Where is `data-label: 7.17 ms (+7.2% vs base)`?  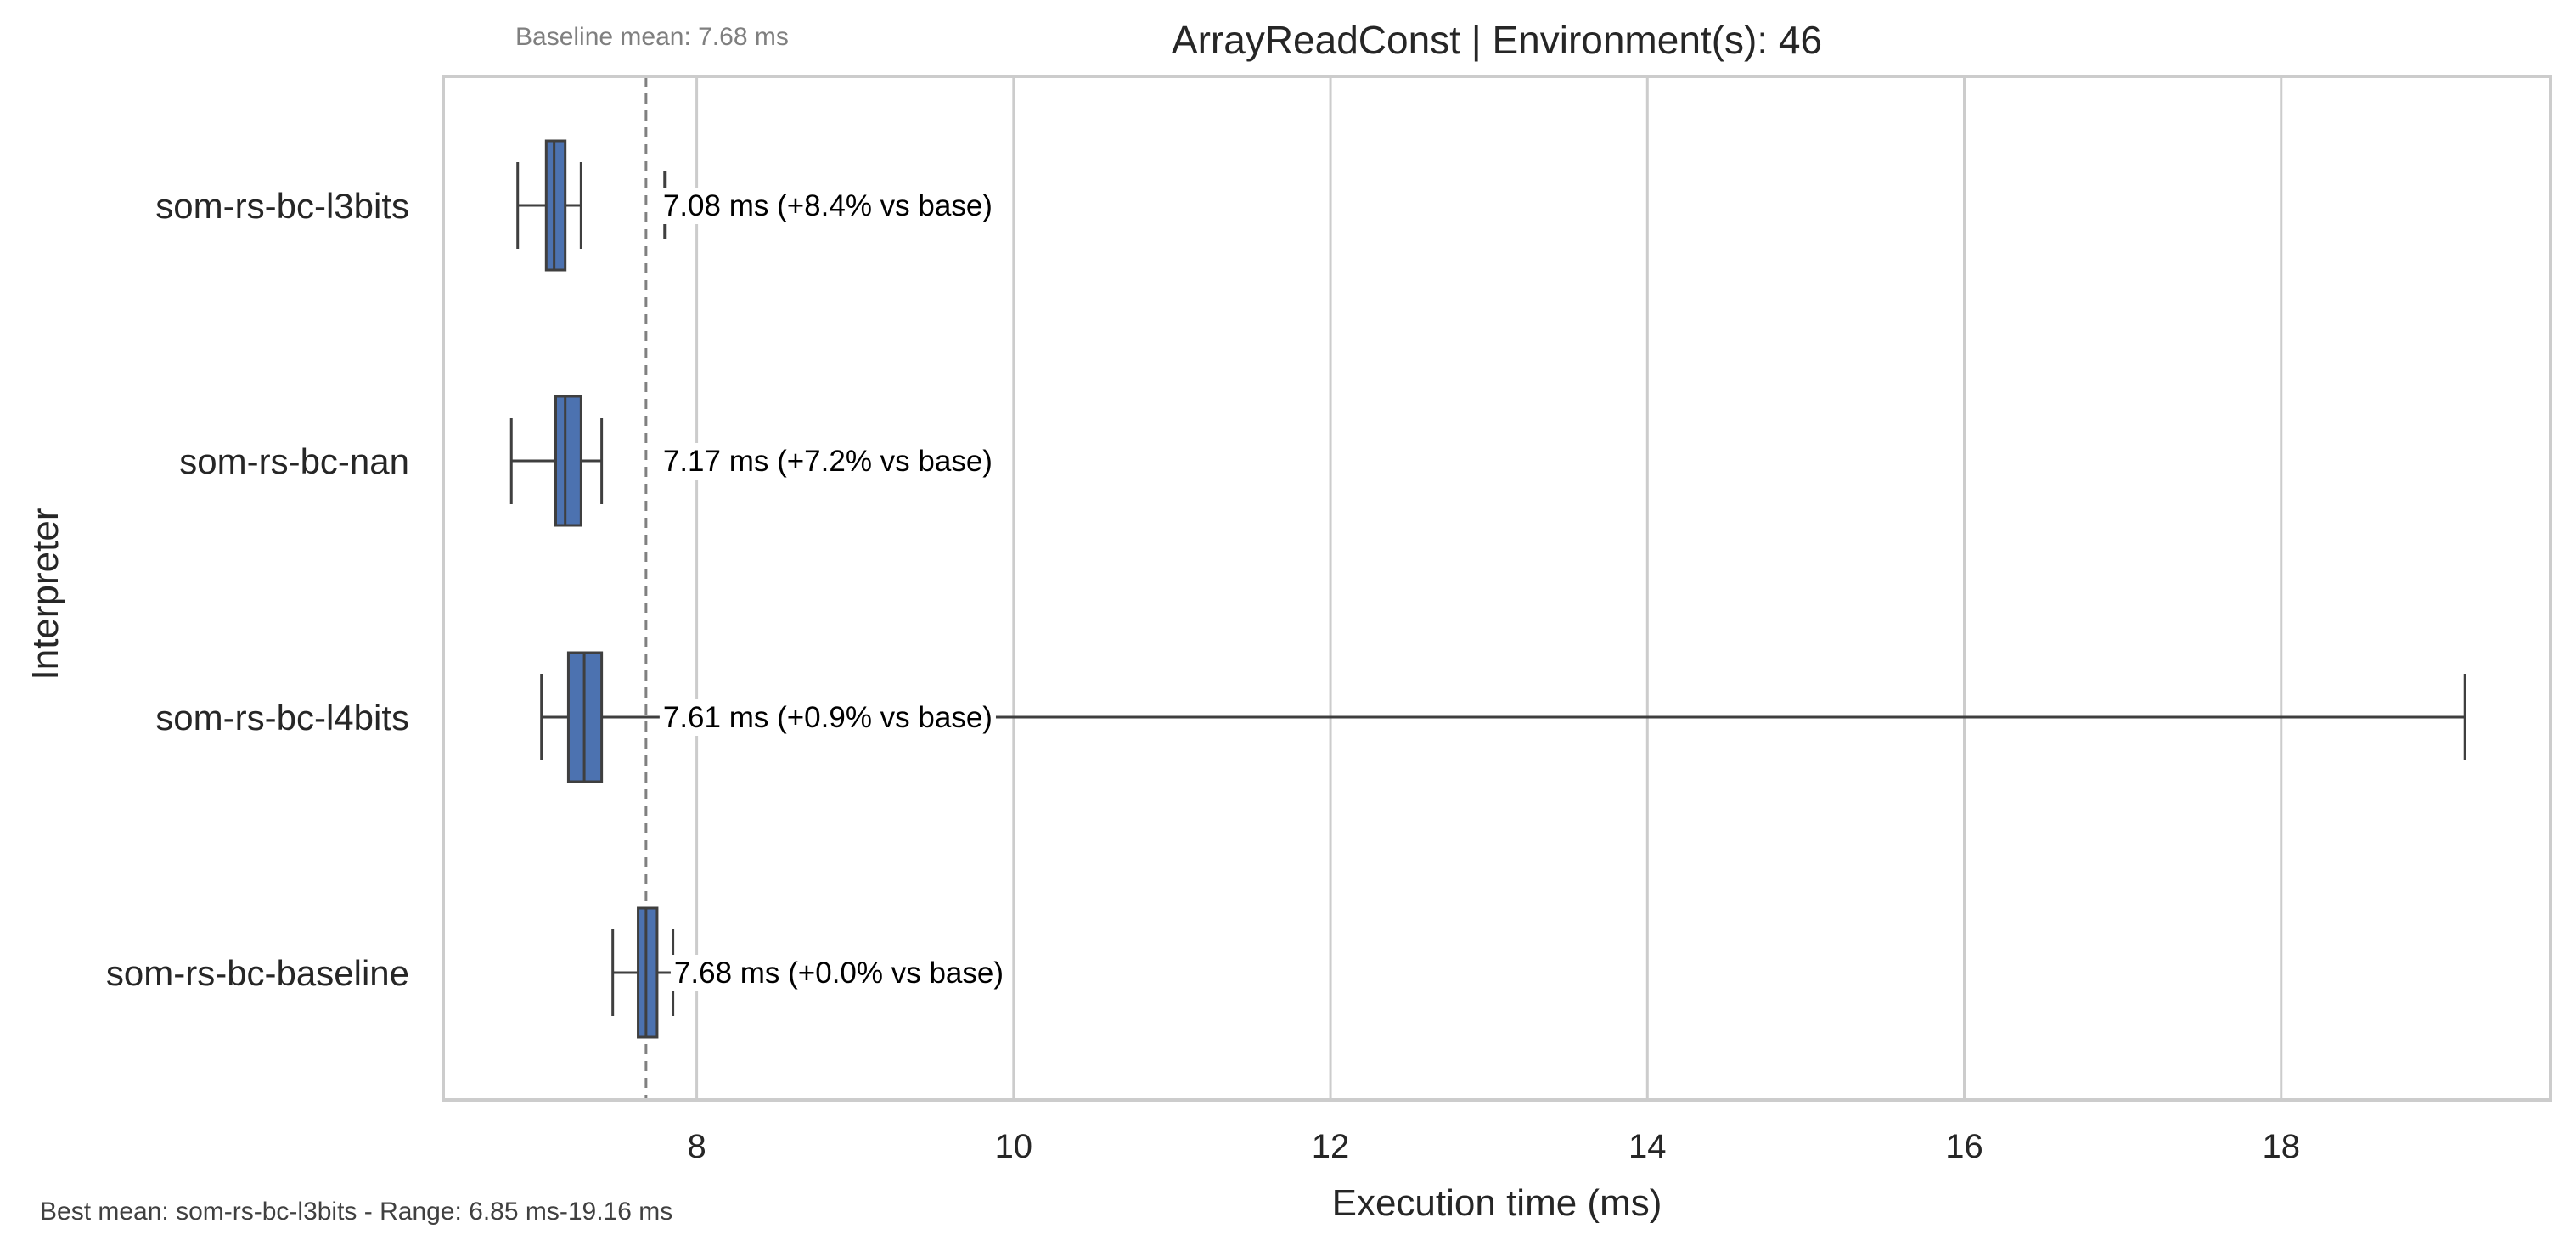
data-label: 7.17 ms (+7.2% vs base) is located at coordinates (828, 461).